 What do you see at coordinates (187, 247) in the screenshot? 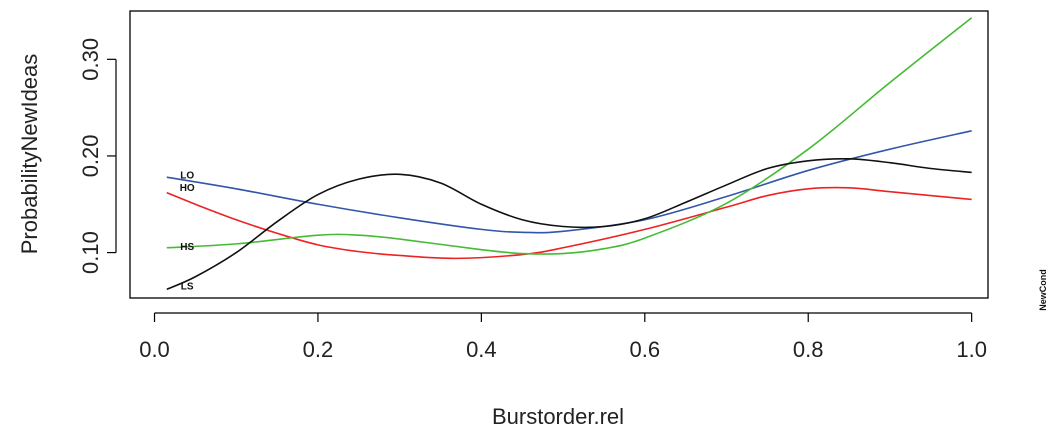
I see `series-label-hs: HS` at bounding box center [187, 247].